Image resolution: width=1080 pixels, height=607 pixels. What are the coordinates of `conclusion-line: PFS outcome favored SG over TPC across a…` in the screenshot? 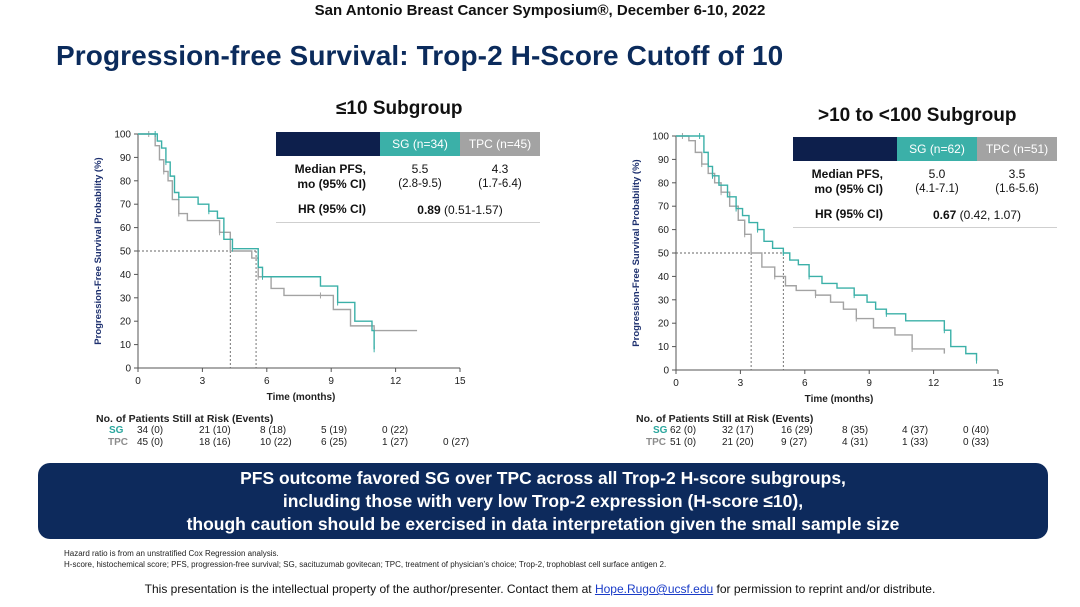 It's located at (543, 478).